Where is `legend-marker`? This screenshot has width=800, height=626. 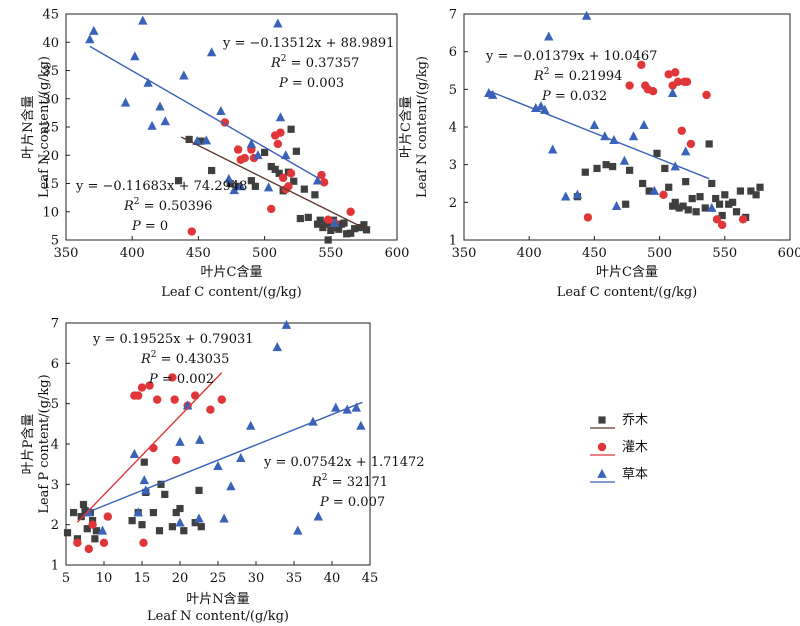 legend-marker is located at coordinates (602, 473).